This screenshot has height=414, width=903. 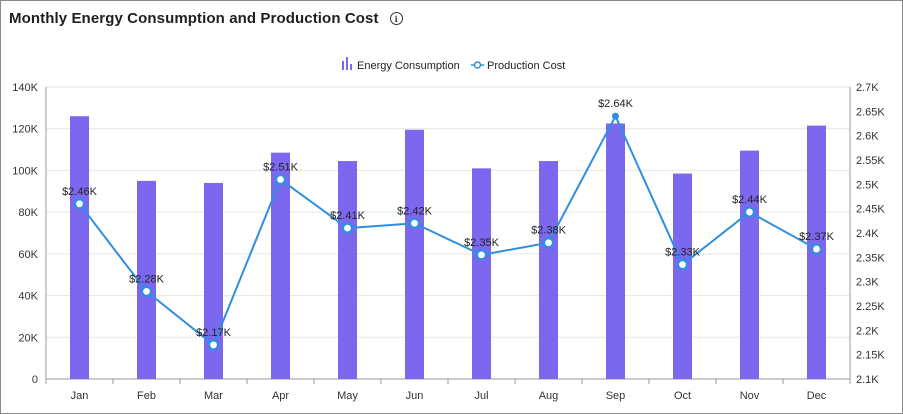 I want to click on left-y-axis: 0 20K 40K 60K 80K 100K 120K 140K, so click(x=29, y=234).